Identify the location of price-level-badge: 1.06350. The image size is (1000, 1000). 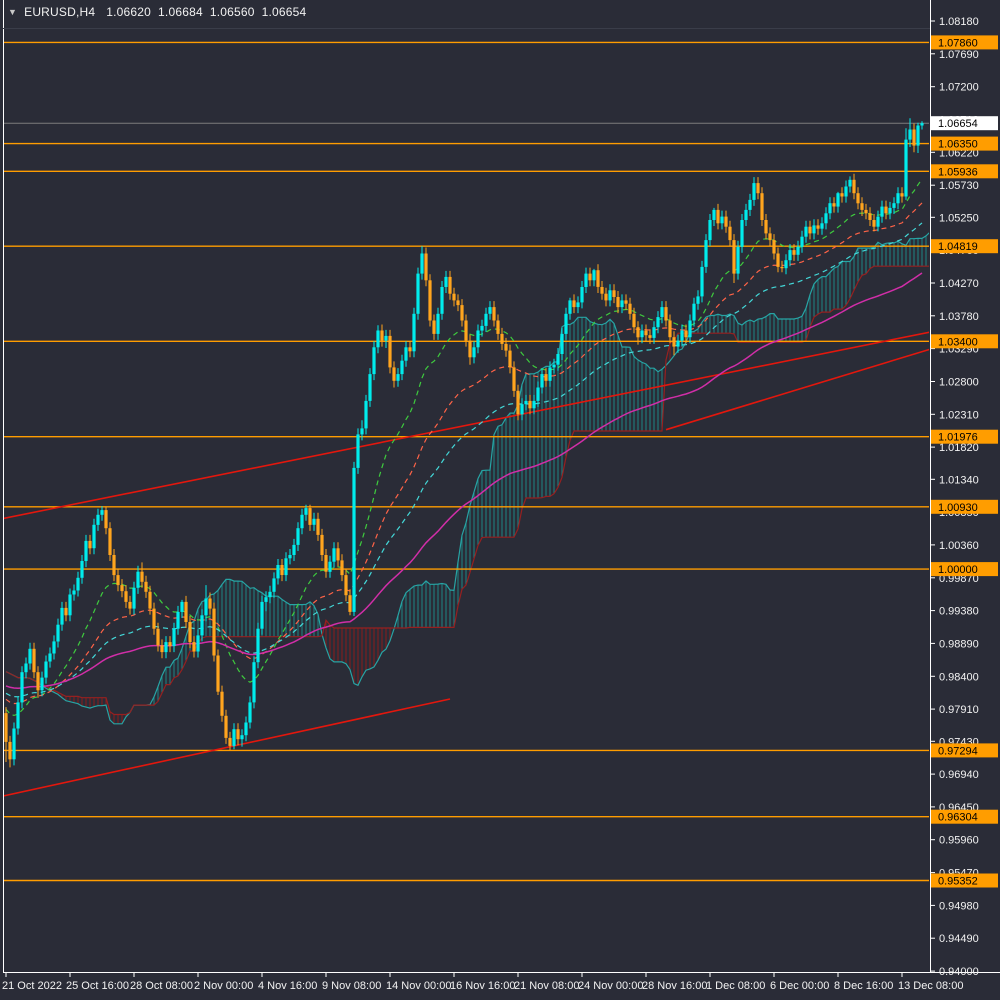
(964, 143).